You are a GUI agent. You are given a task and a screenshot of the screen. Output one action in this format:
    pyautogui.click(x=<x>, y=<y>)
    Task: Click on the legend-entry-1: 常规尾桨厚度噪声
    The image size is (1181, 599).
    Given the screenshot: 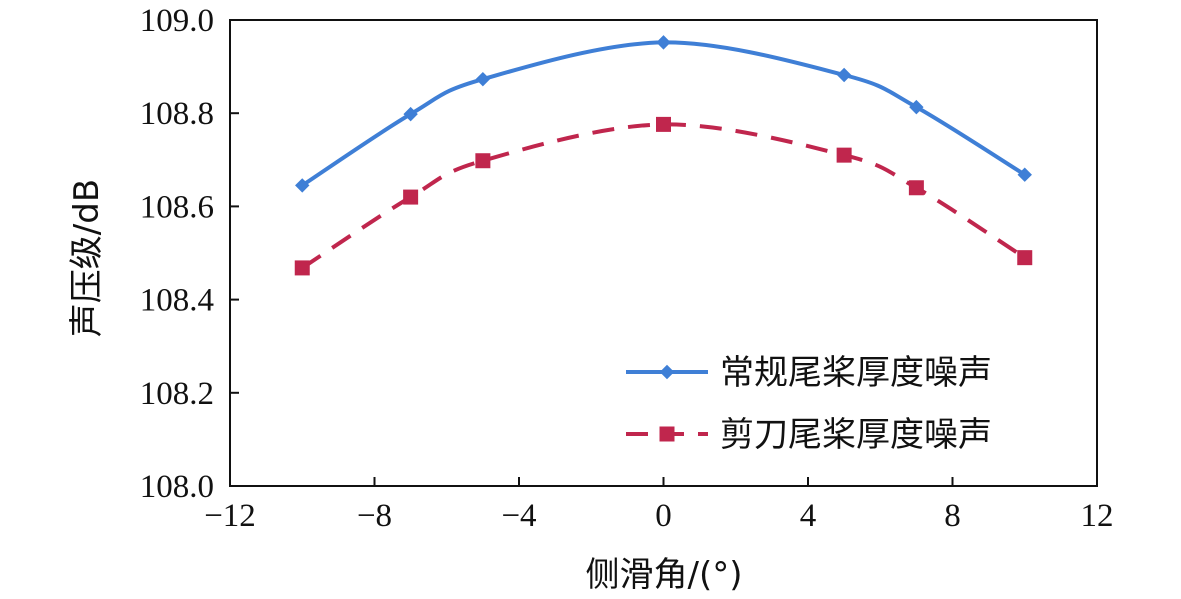 What is the action you would take?
    pyautogui.click(x=809, y=373)
    